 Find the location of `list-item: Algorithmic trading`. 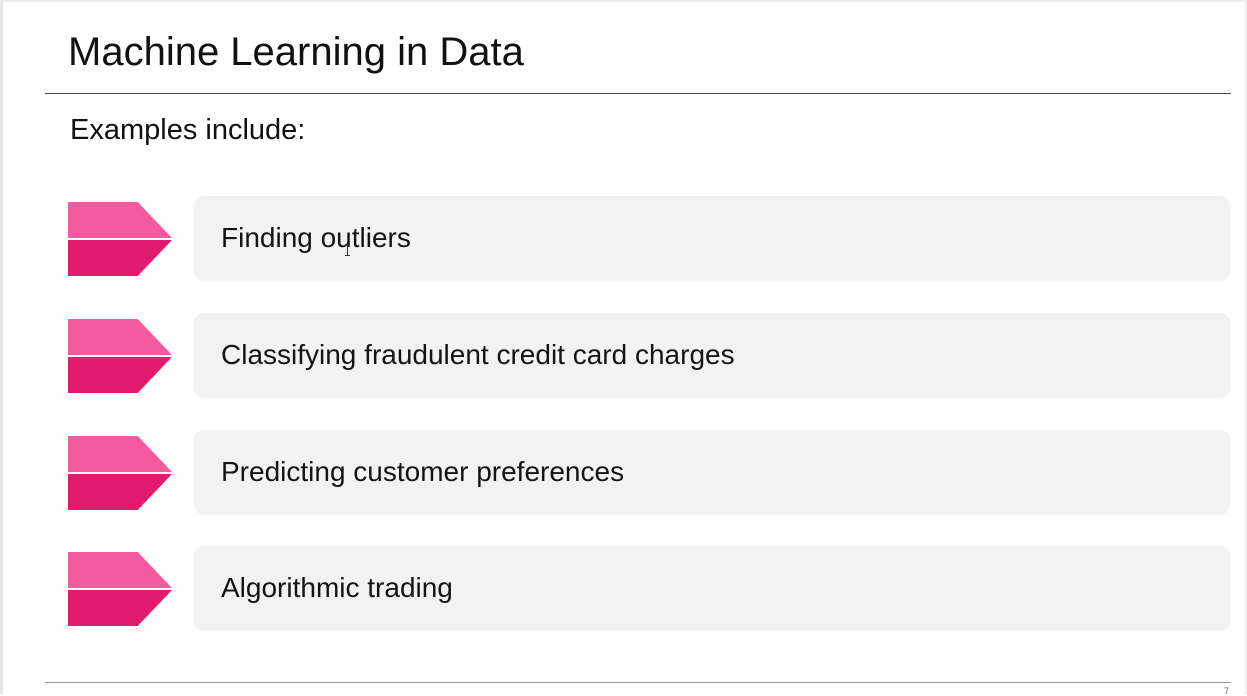

list-item: Algorithmic trading is located at coordinates (625, 589).